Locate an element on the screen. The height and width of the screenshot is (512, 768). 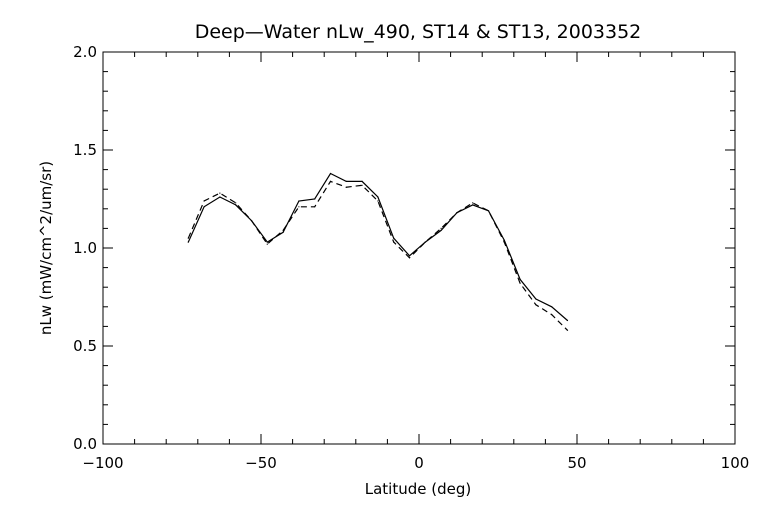
series-line-solid is located at coordinates (377, 246).